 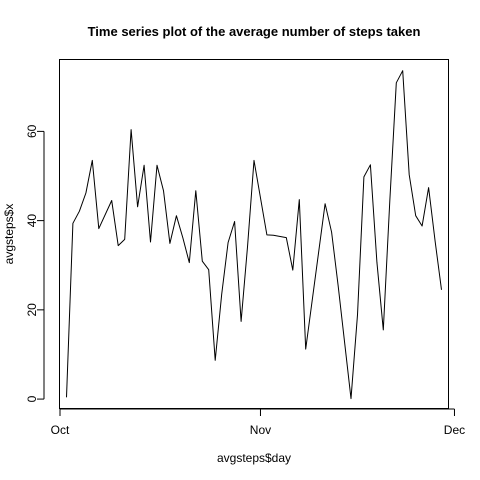 I want to click on x-tick-label: Oct, so click(x=60, y=430).